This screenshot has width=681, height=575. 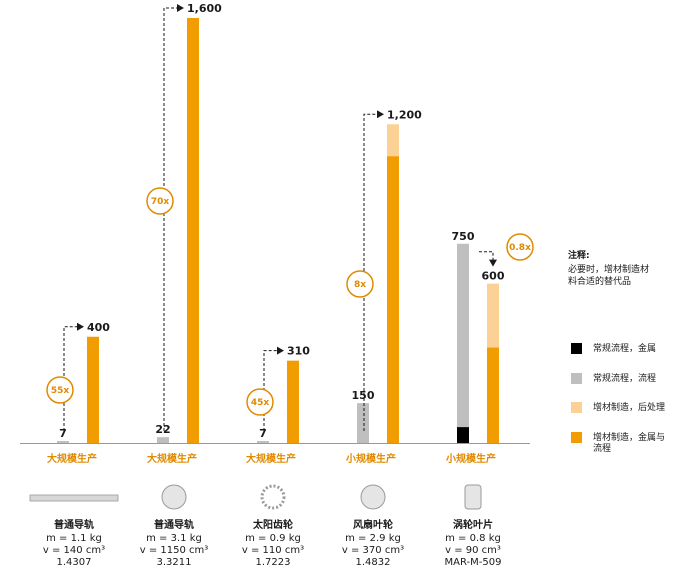 I want to click on part-volume: v = 110 cm³, so click(x=273, y=550).